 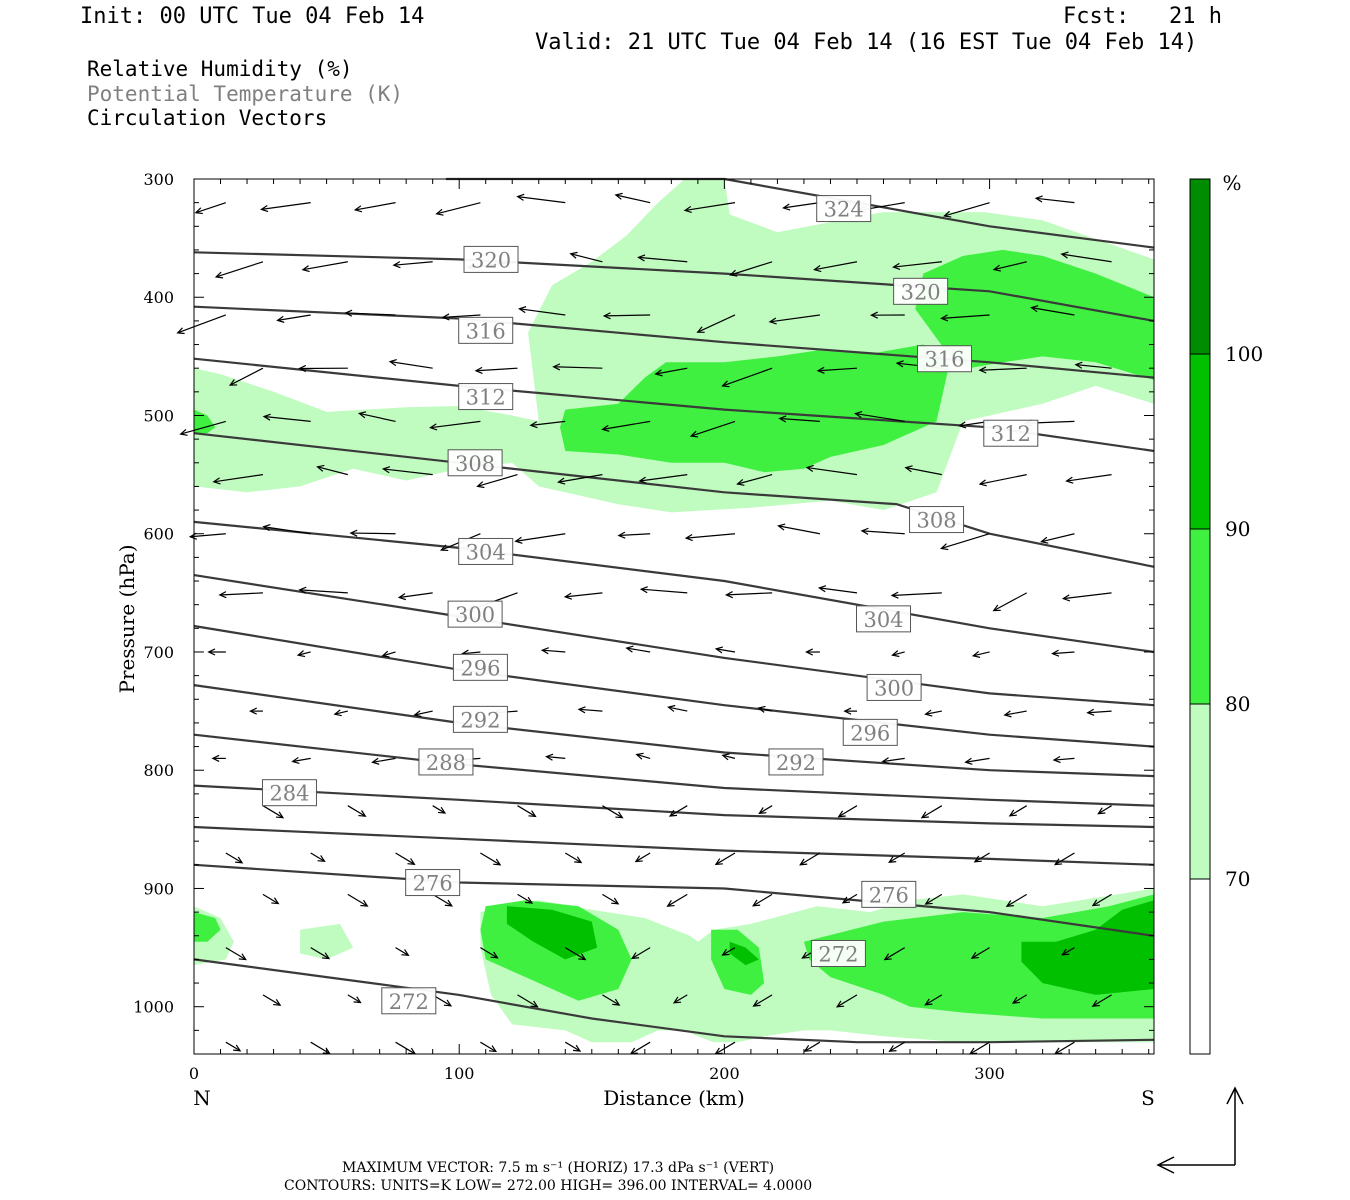 What do you see at coordinates (1237, 529) in the screenshot?
I see `colorbar-label-90: 90` at bounding box center [1237, 529].